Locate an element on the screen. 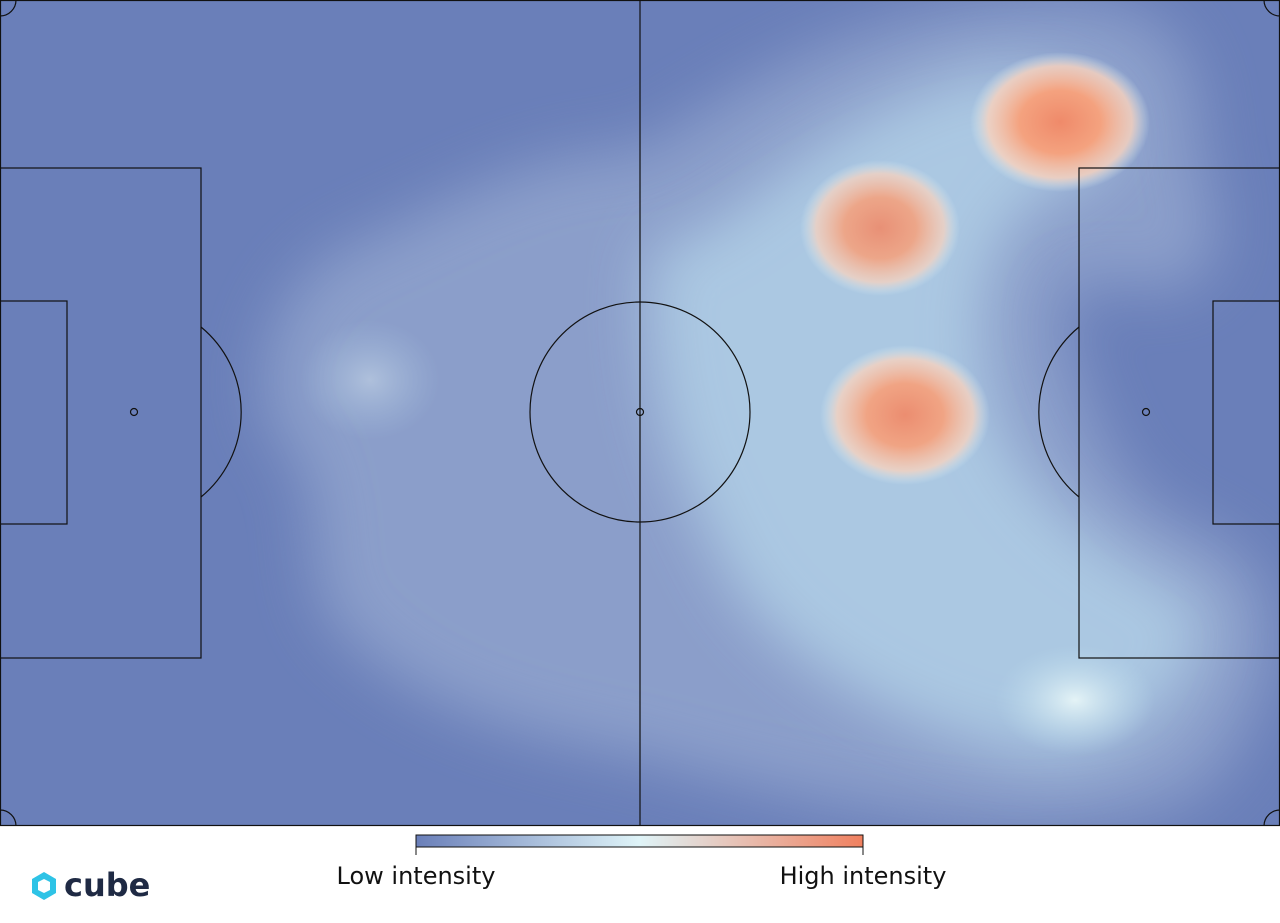 Image resolution: width=1280 pixels, height=923 pixels. brand-text: cube is located at coordinates (107, 885).